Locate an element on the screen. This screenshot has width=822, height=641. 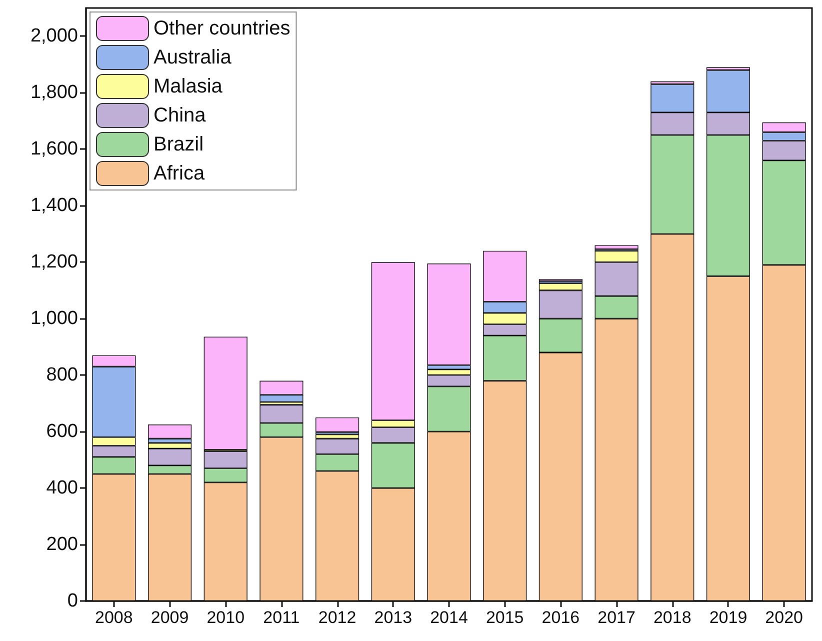
x-tick-label: 2018 is located at coordinates (672, 617).